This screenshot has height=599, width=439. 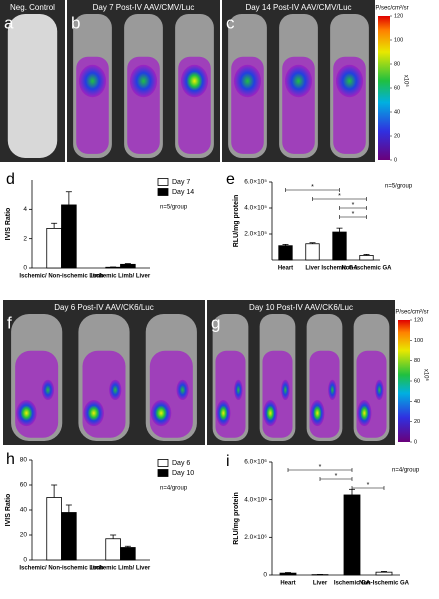 What do you see at coordinates (24, 460) in the screenshot?
I see `y-tick-label: 80` at bounding box center [24, 460].